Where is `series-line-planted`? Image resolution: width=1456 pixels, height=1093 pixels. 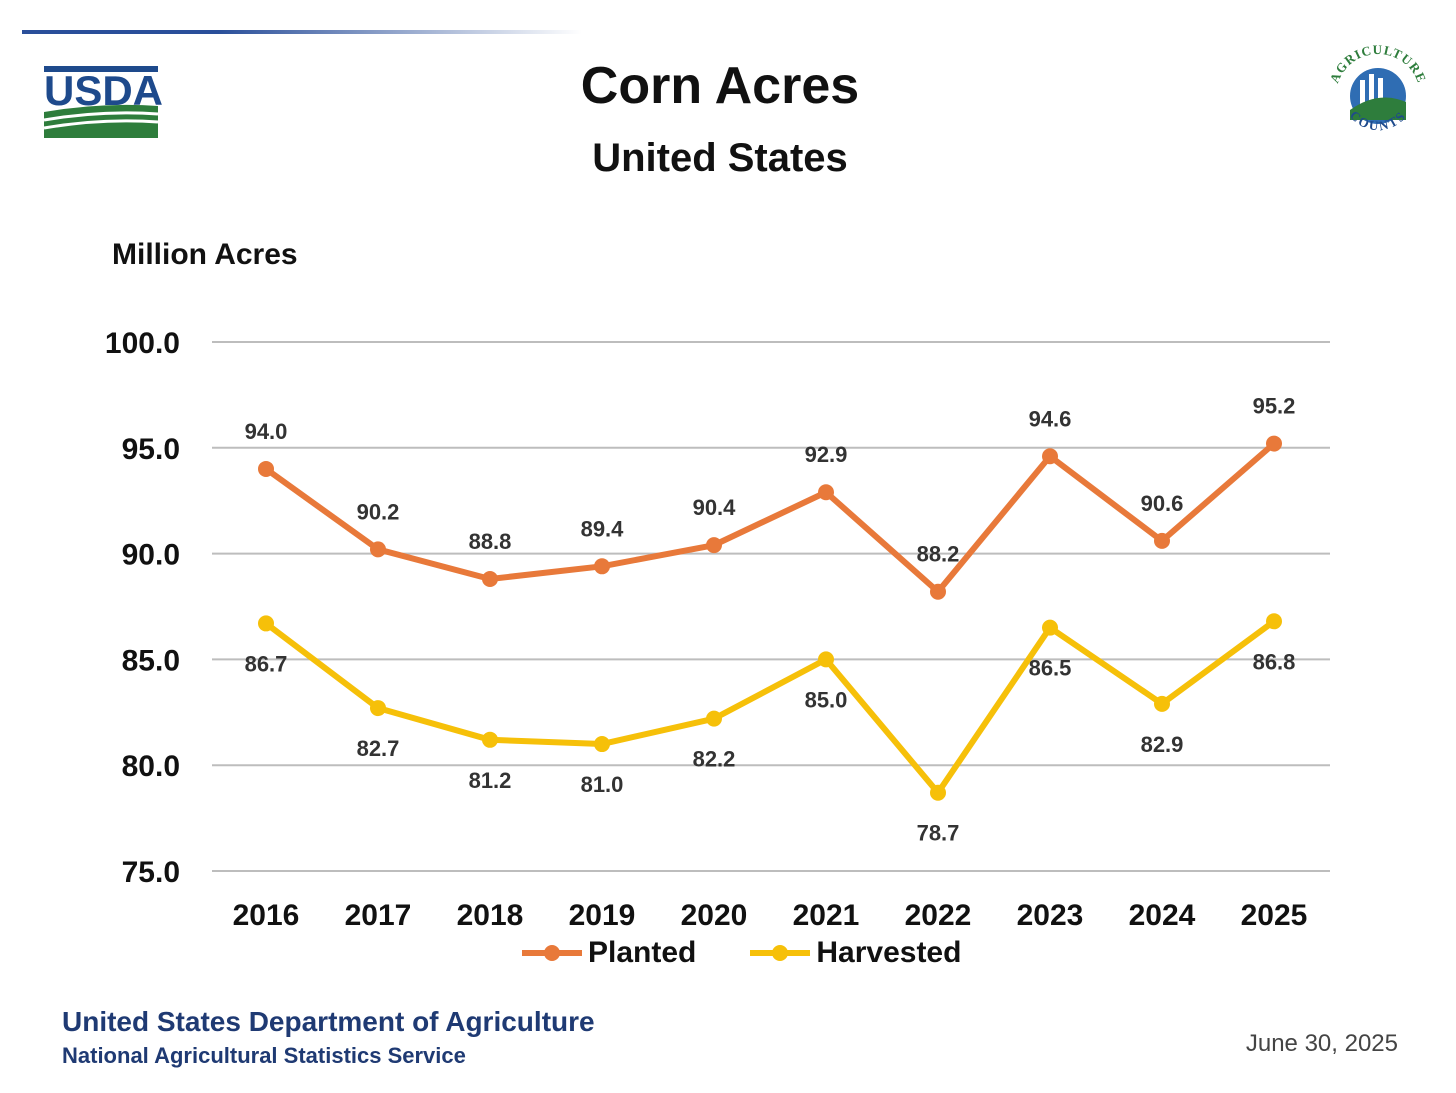 series-line-planted is located at coordinates (770, 517).